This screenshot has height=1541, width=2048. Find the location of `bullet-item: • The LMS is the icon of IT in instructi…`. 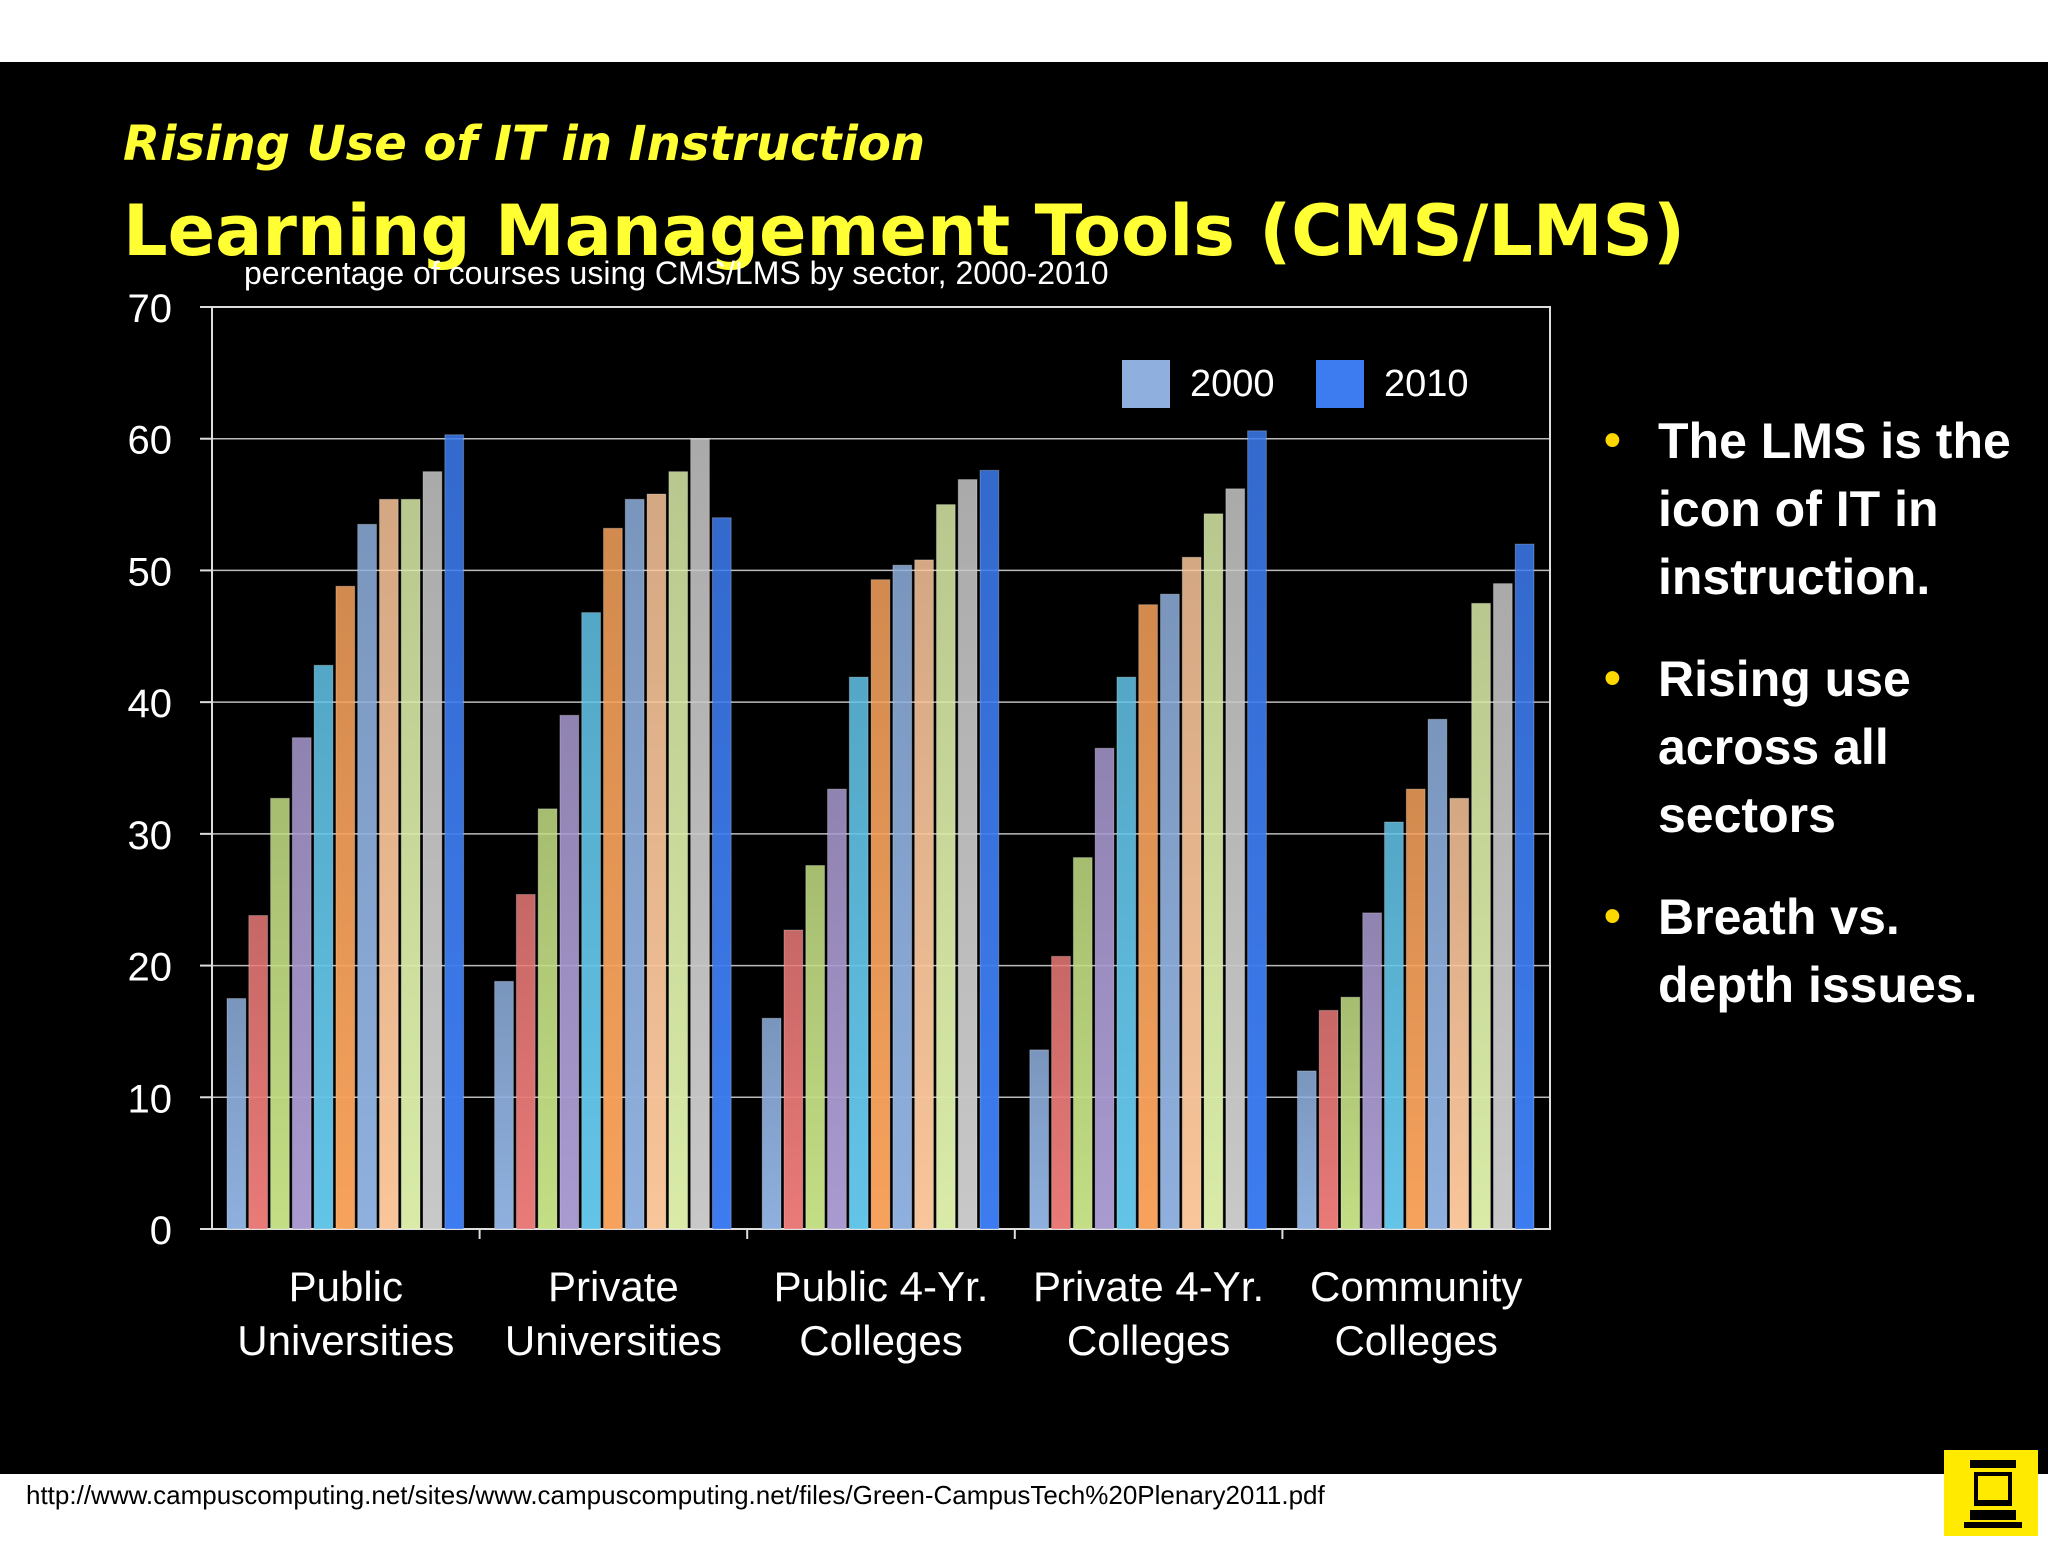

bullet-item: • The LMS is the icon of IT in instructi… is located at coordinates (1810, 509).